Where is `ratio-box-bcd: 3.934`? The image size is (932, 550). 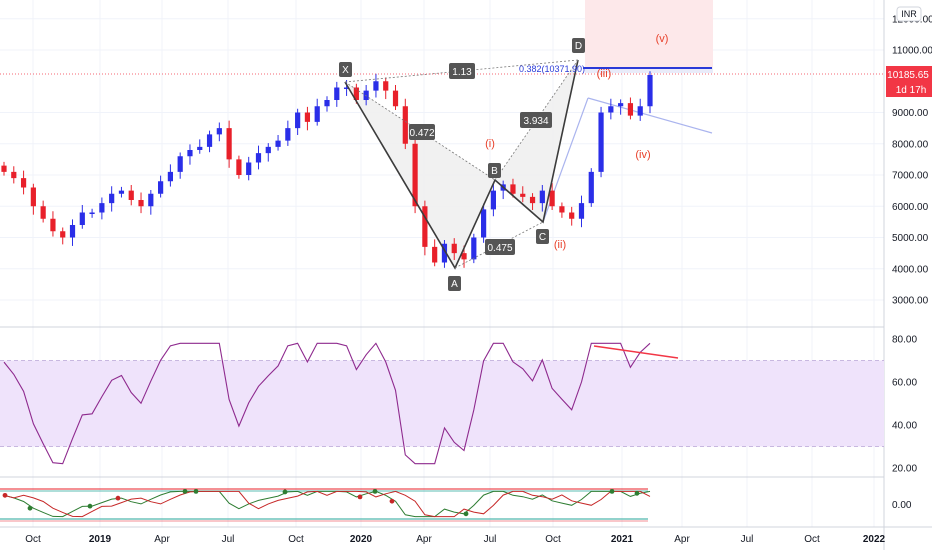 ratio-box-bcd: 3.934 is located at coordinates (536, 120).